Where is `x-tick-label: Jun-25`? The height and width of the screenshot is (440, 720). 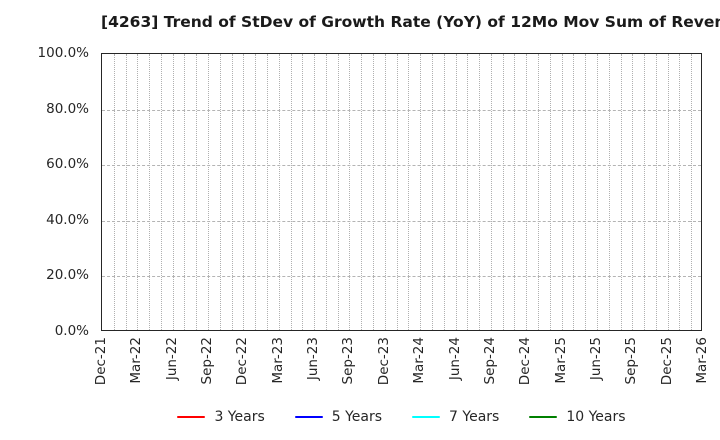
x-tick-label: Jun-25 is located at coordinates (595, 359).